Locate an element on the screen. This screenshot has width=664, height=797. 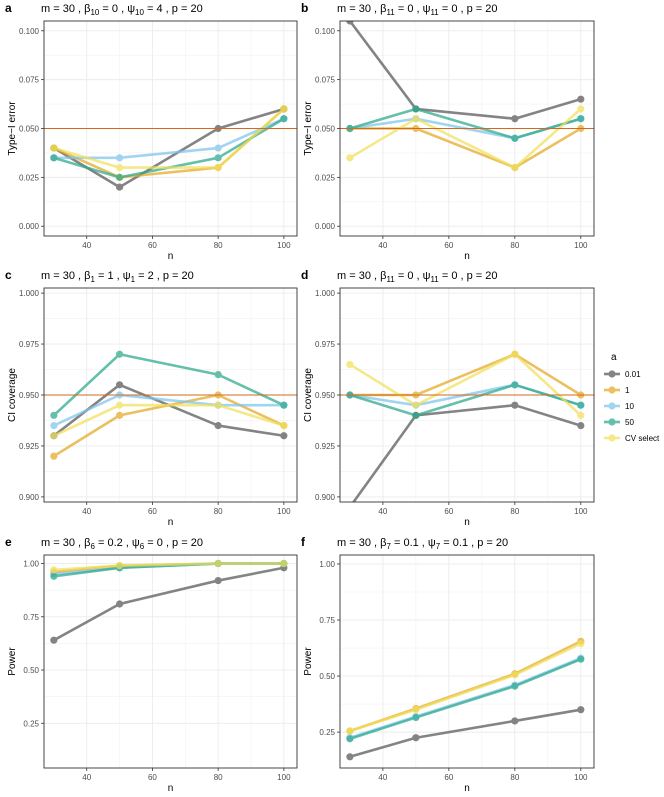
legend-entry: 10 is located at coordinates (619, 406).